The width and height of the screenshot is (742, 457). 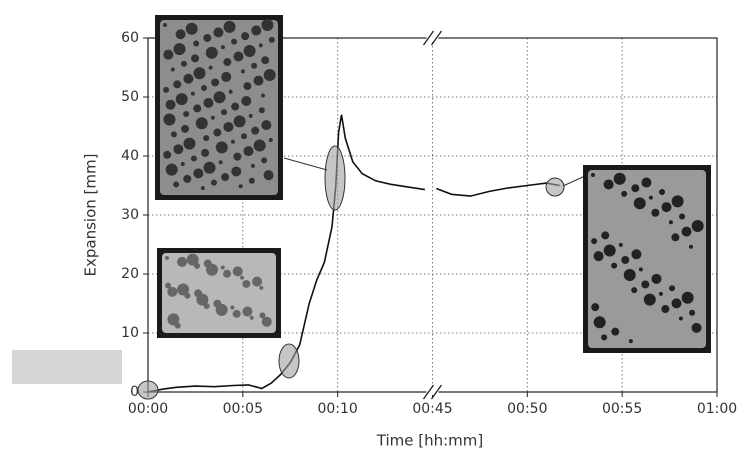 What do you see at coordinates (130, 156) in the screenshot?
I see `y-tick-label: 40` at bounding box center [130, 156].